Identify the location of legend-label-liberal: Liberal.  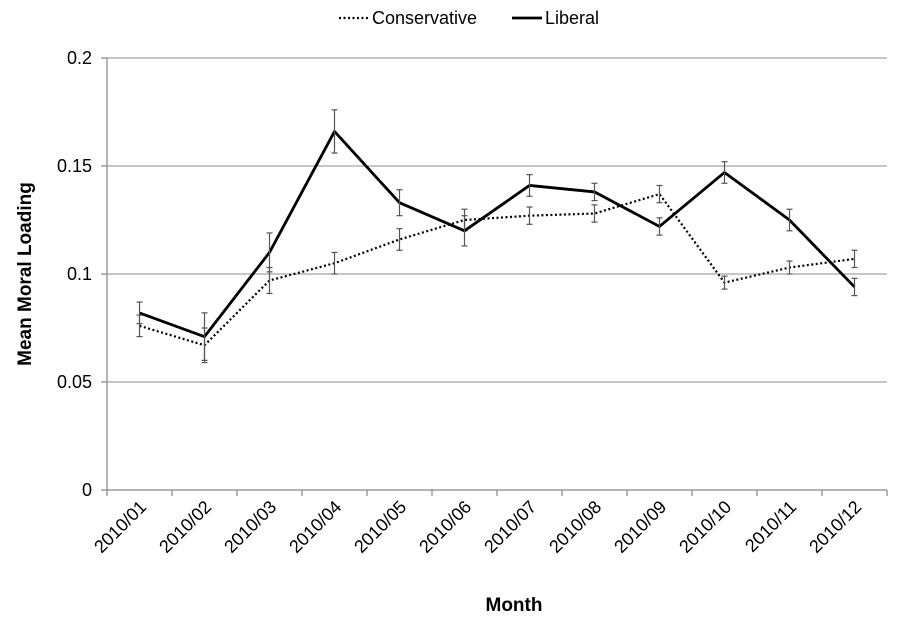
(572, 18).